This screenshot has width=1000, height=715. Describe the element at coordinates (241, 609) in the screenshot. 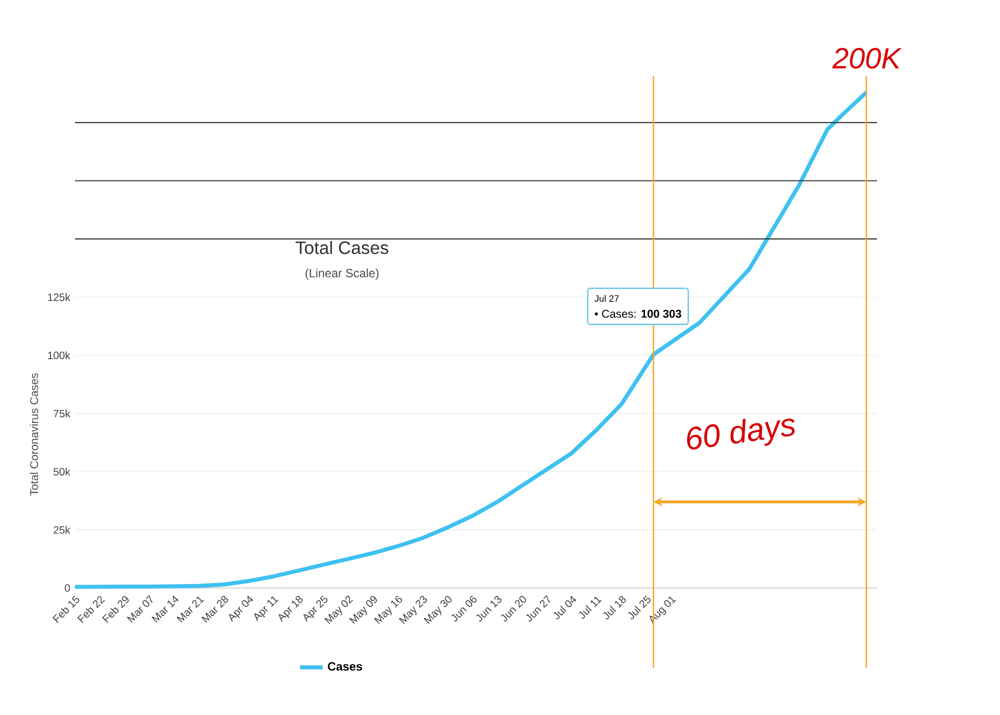

I see `x-tick-label: Apr 04` at that location.